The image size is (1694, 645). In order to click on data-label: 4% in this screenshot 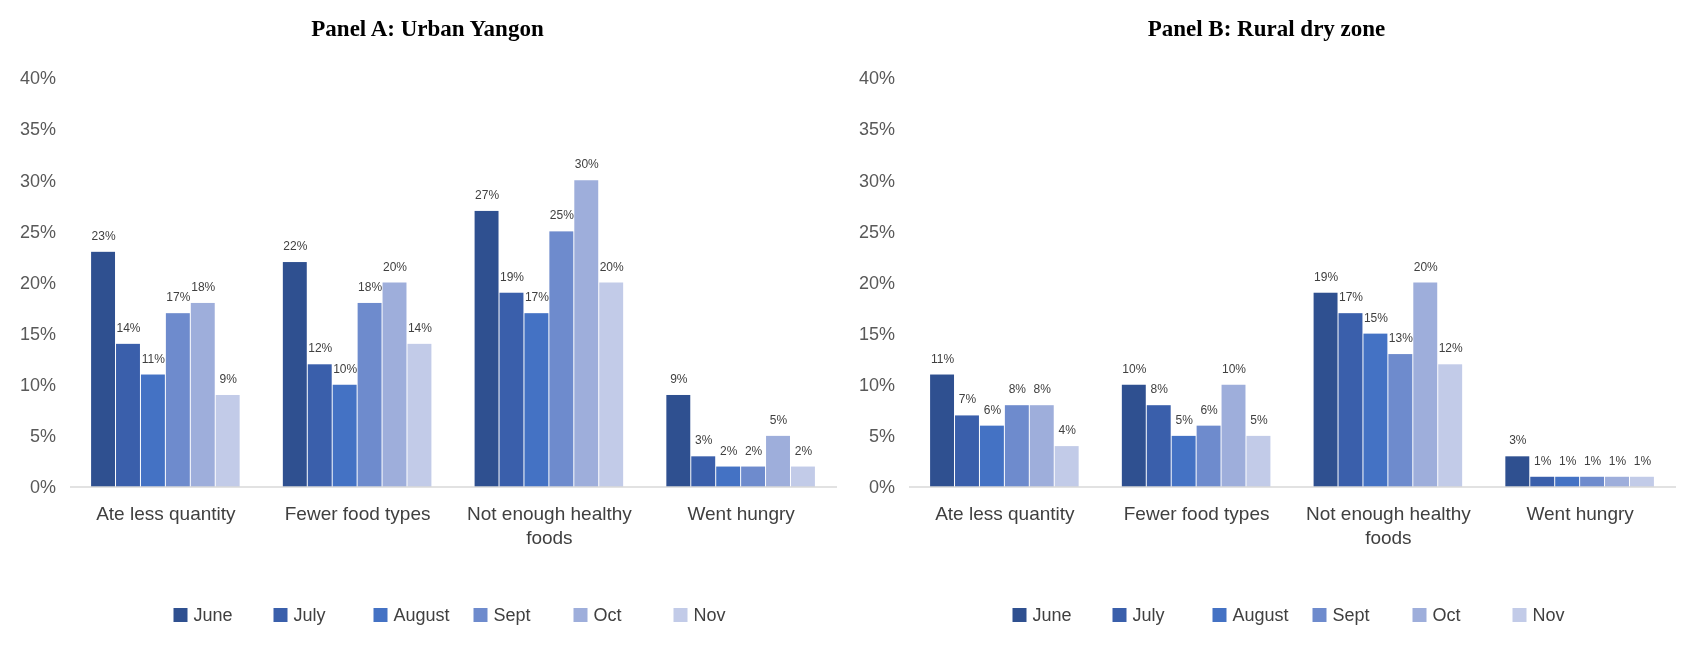, I will do `click(1067, 430)`.